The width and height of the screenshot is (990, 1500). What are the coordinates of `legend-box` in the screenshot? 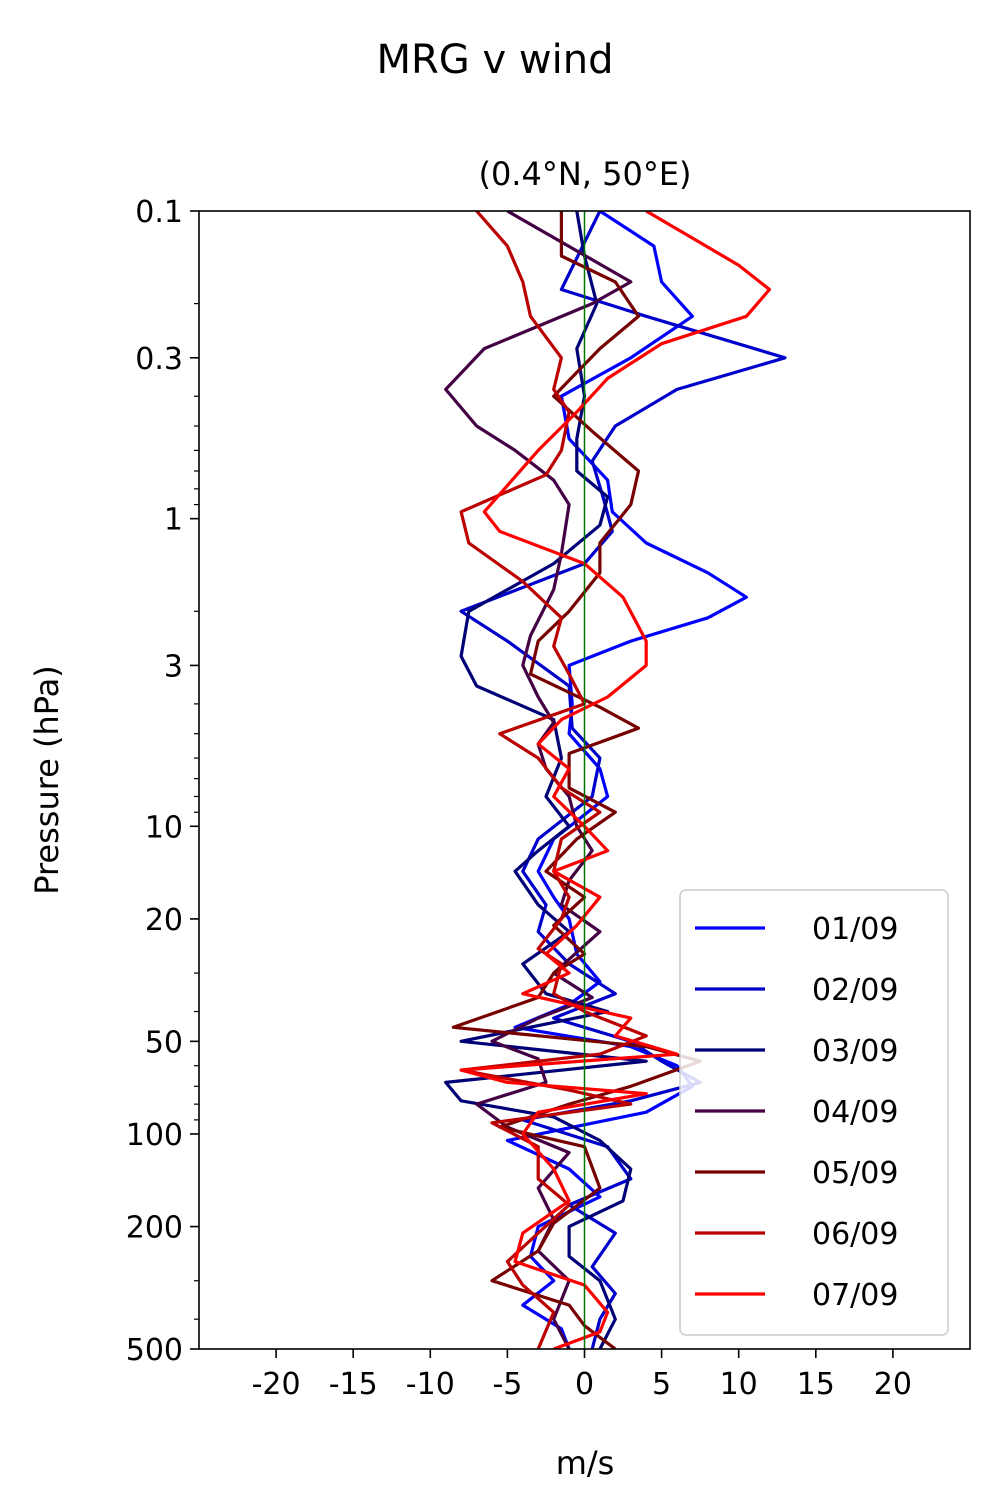 It's located at (814, 1112).